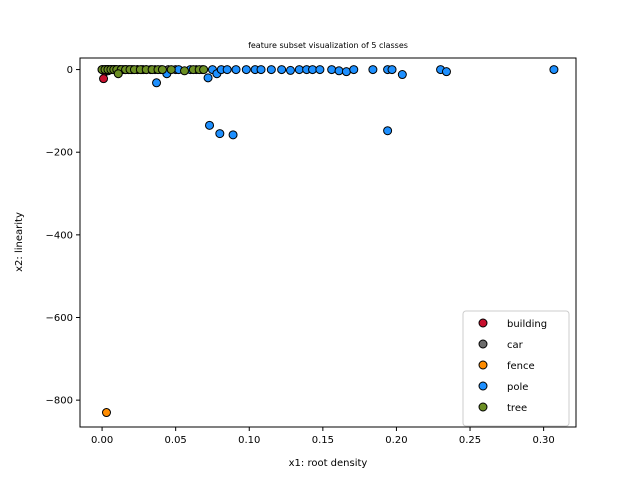 This screenshot has width=640, height=480. I want to click on x-tick-label: 0.10, so click(249, 440).